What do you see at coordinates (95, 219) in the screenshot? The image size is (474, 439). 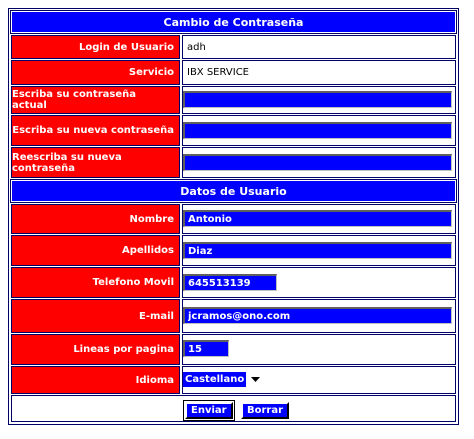 I see `name-label: Nombre` at bounding box center [95, 219].